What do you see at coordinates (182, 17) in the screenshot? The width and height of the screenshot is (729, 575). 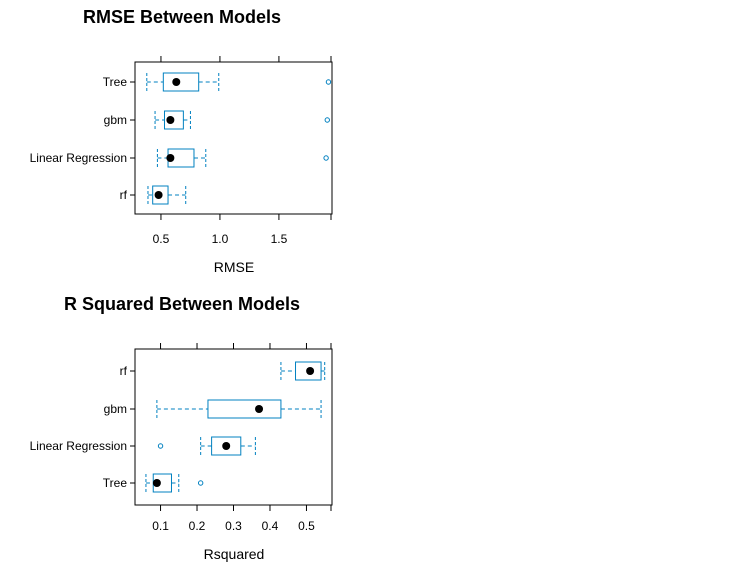 I see `chart-title-rmse: RMSE Between Models` at bounding box center [182, 17].